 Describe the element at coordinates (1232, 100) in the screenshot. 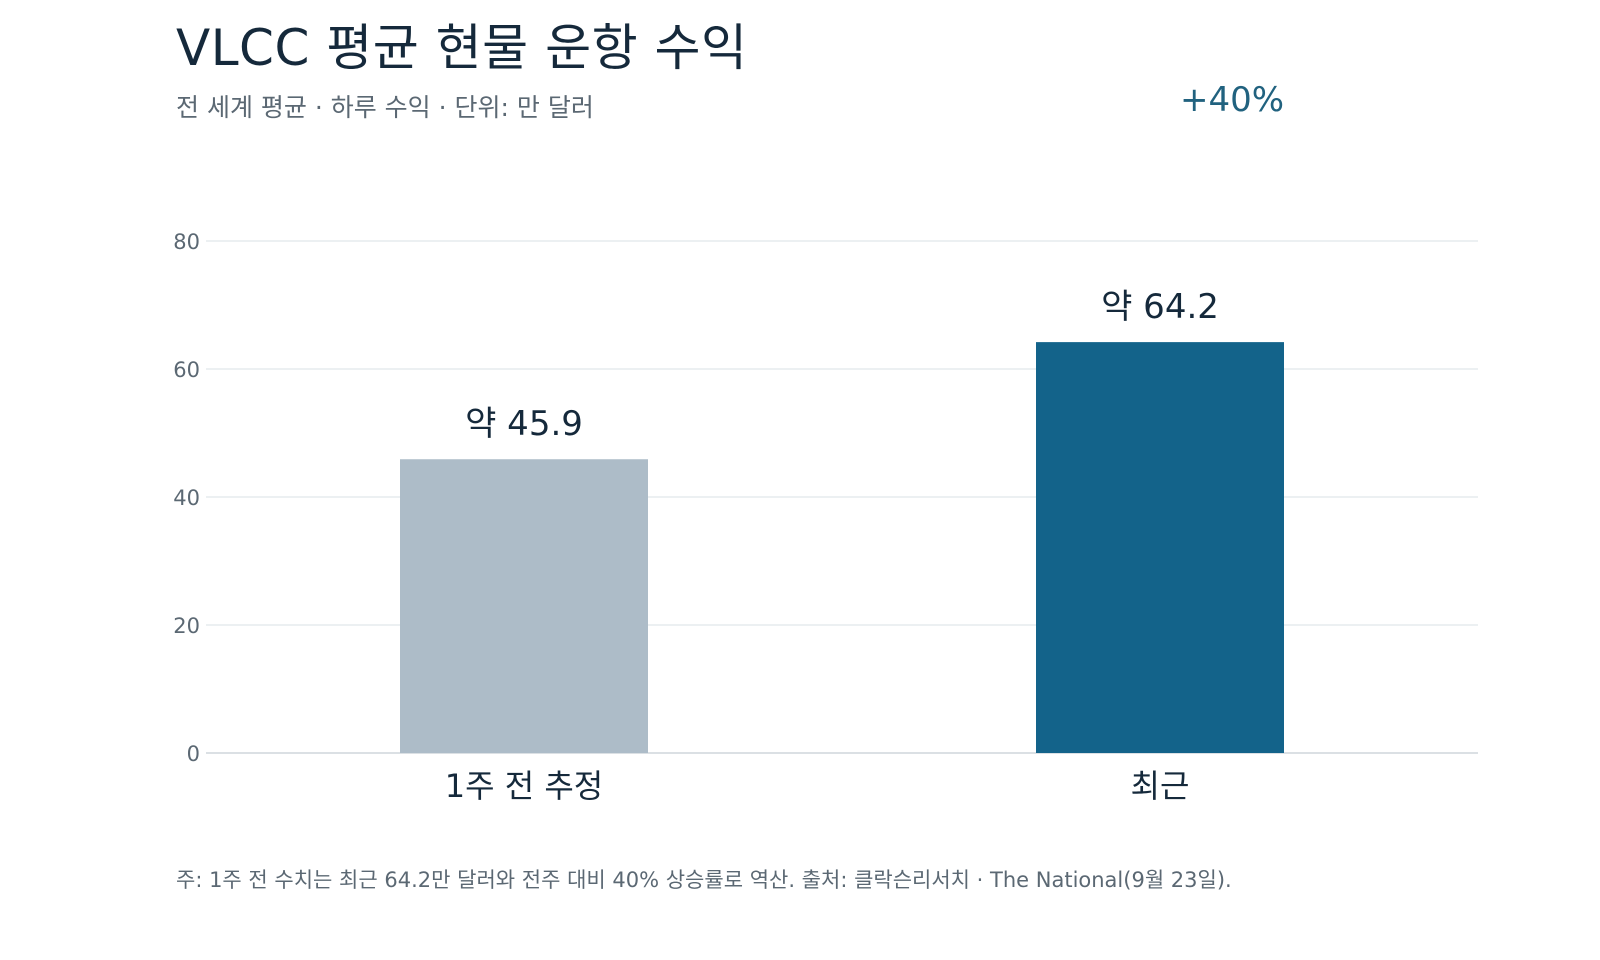

I see `change-annotation: +40%` at that location.